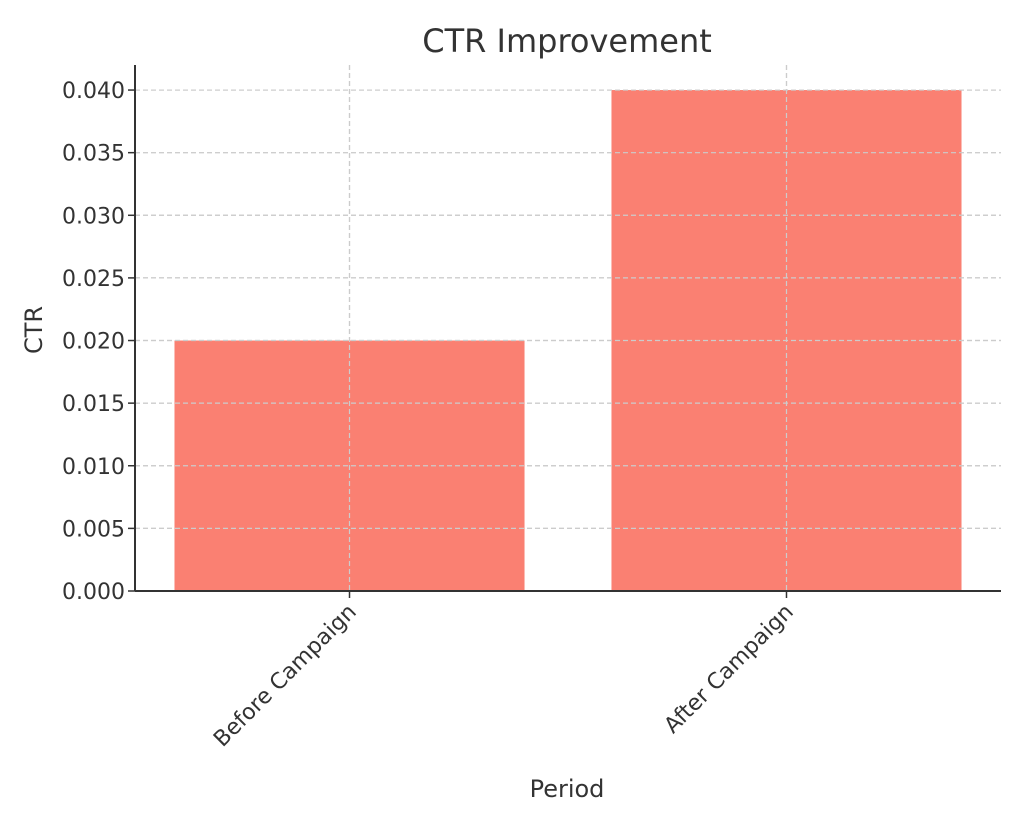 The width and height of the screenshot is (1024, 814). Describe the element at coordinates (285, 676) in the screenshot. I see `x-tick-label: Before Campaign` at that location.